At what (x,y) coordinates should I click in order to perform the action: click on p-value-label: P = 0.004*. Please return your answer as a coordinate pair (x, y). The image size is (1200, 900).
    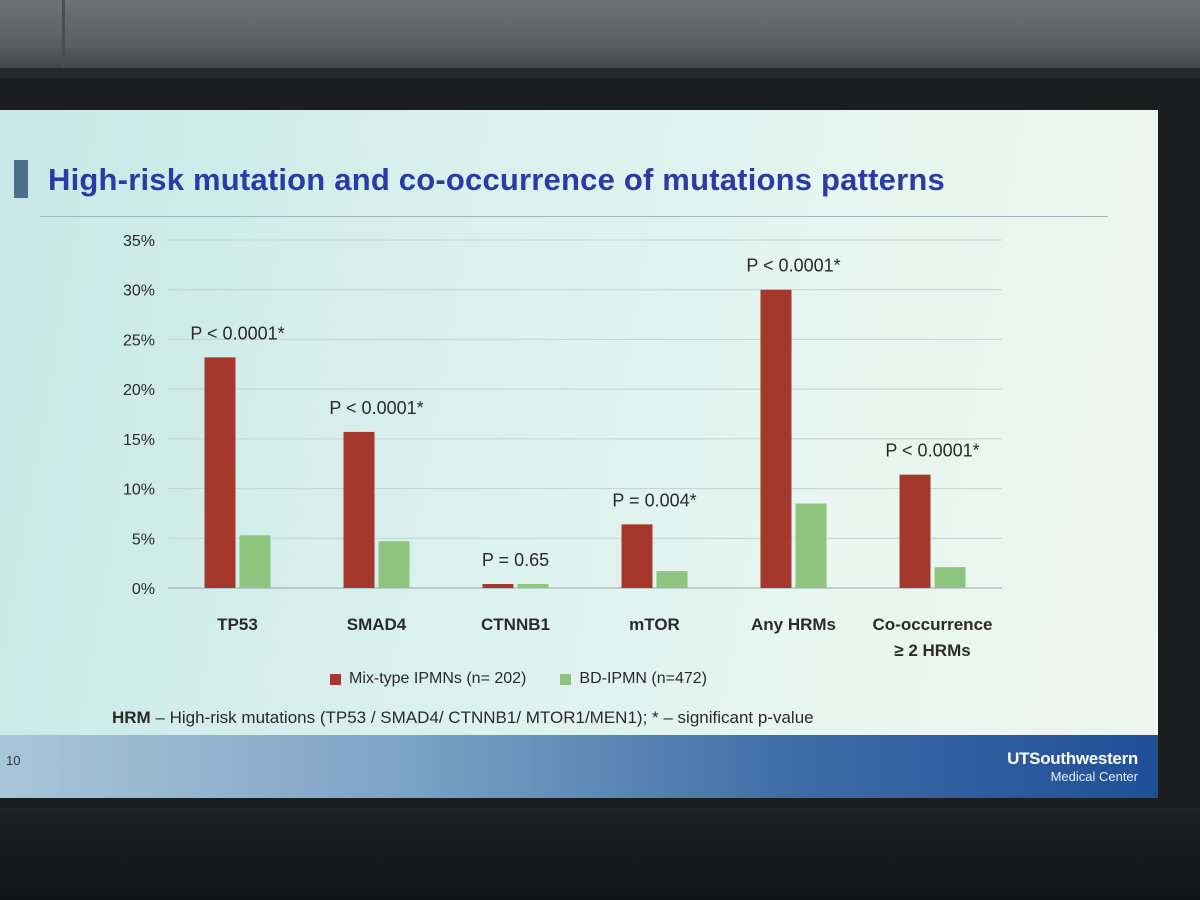
    Looking at the image, I should click on (654, 500).